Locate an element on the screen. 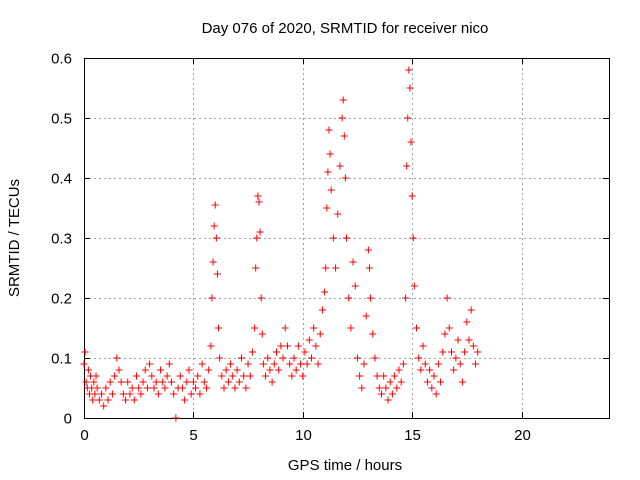  x-tick-label: 15 is located at coordinates (412, 435).